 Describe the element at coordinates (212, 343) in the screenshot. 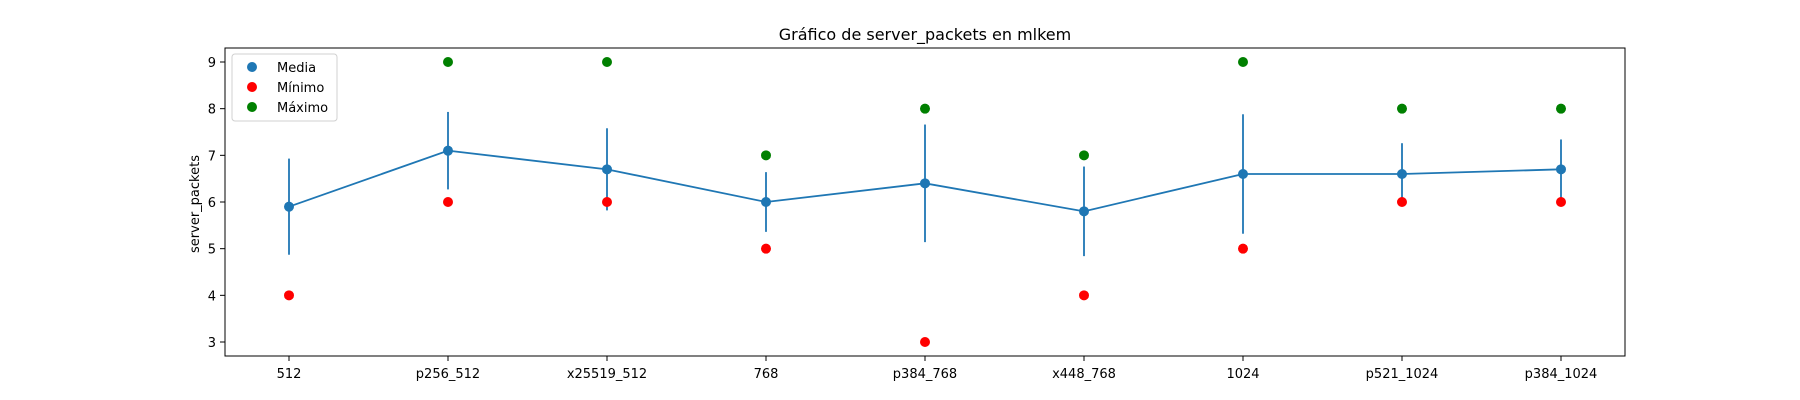

I see `y-tick-label: 3` at that location.